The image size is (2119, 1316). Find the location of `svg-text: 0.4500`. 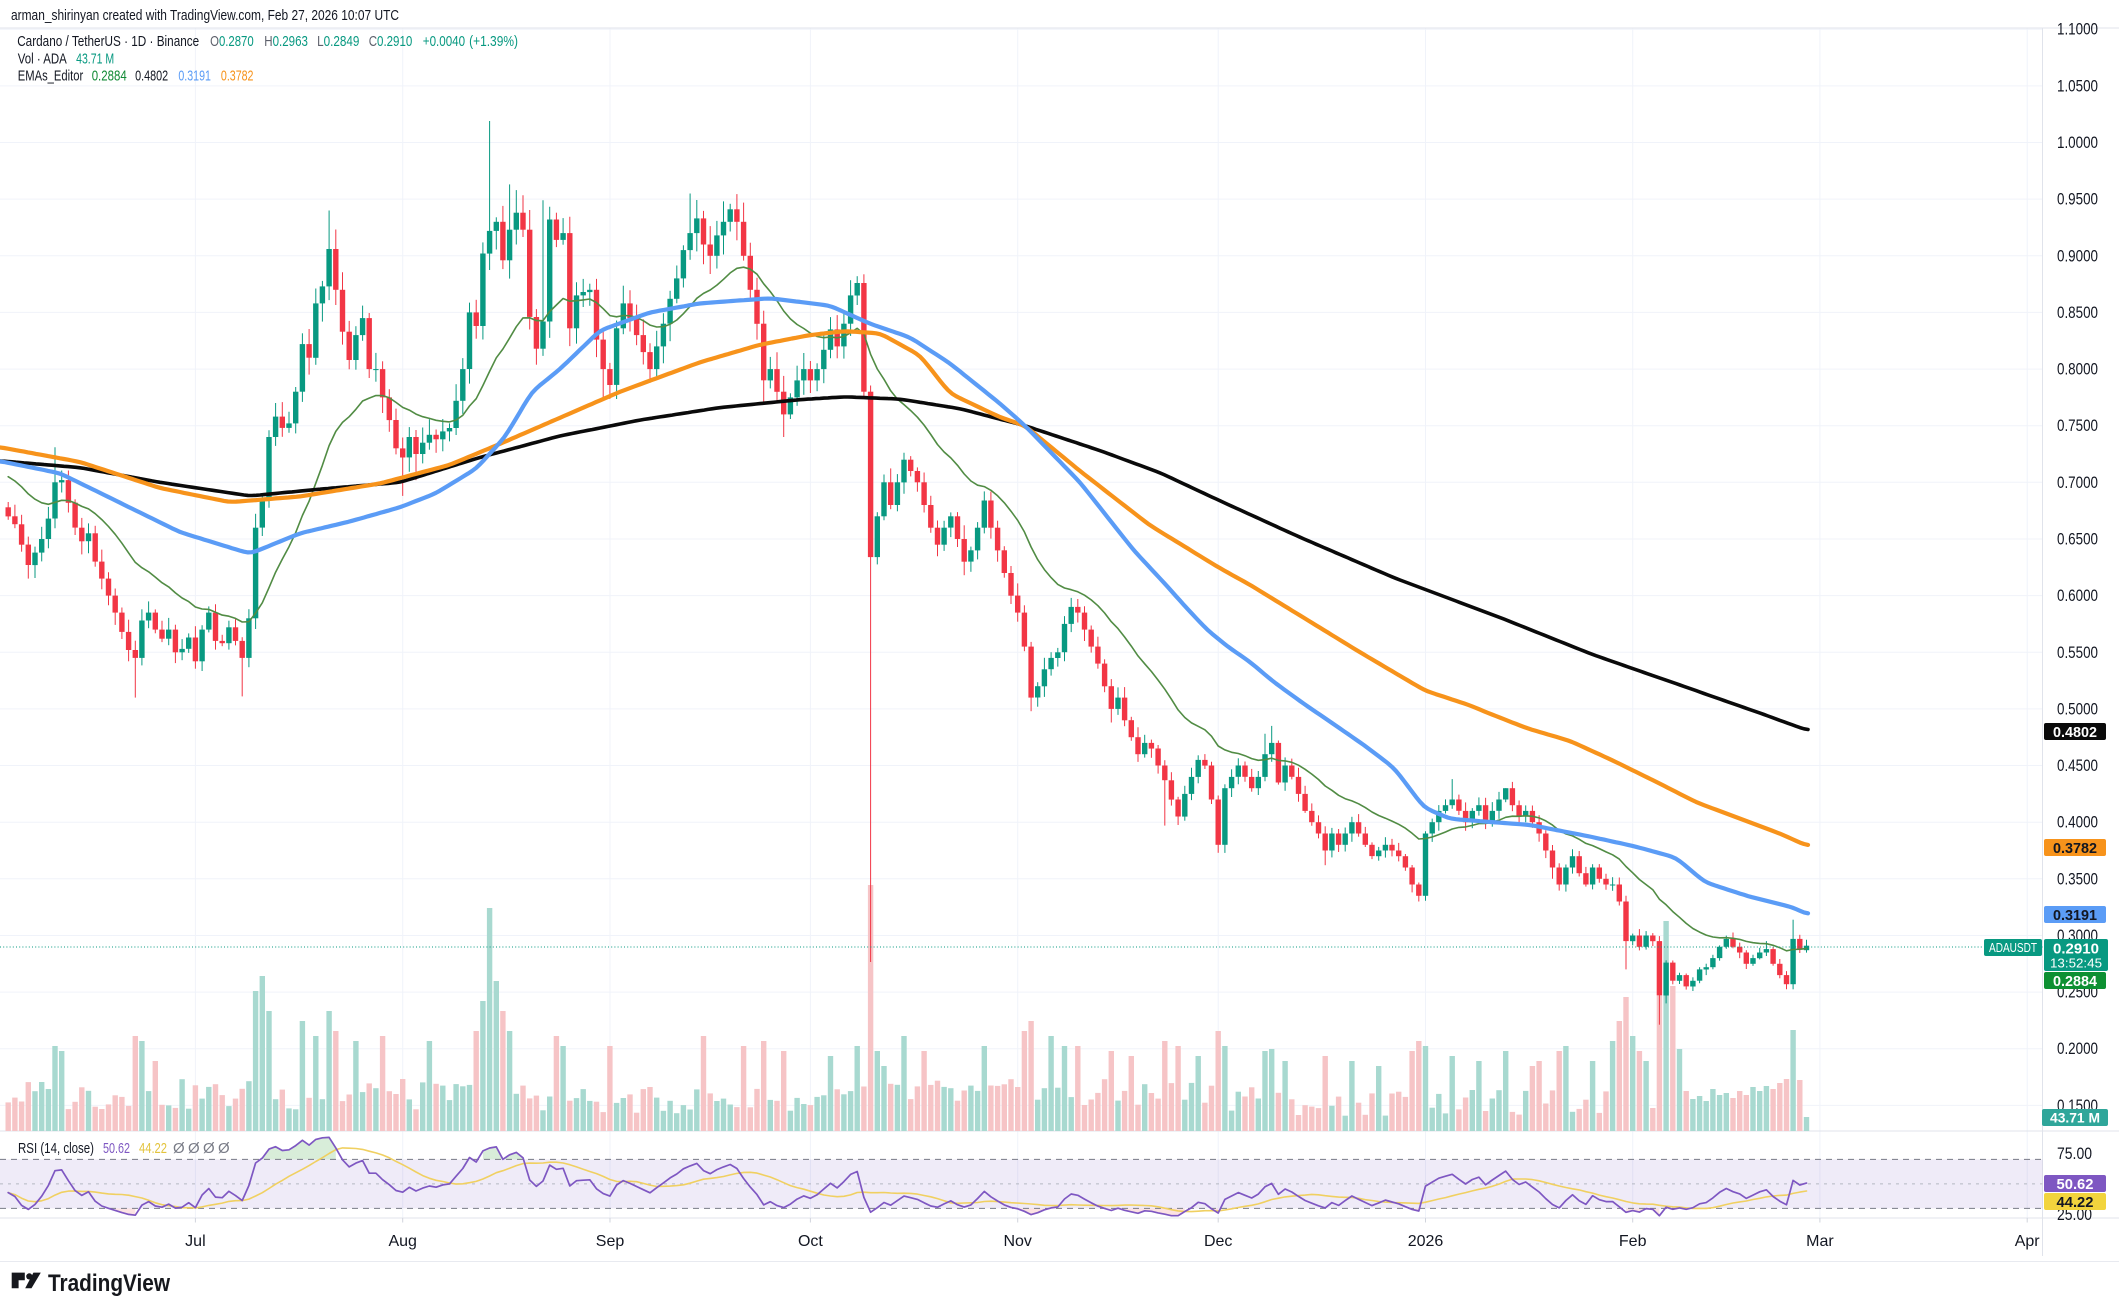

svg-text: 0.4500 is located at coordinates (2077, 766).